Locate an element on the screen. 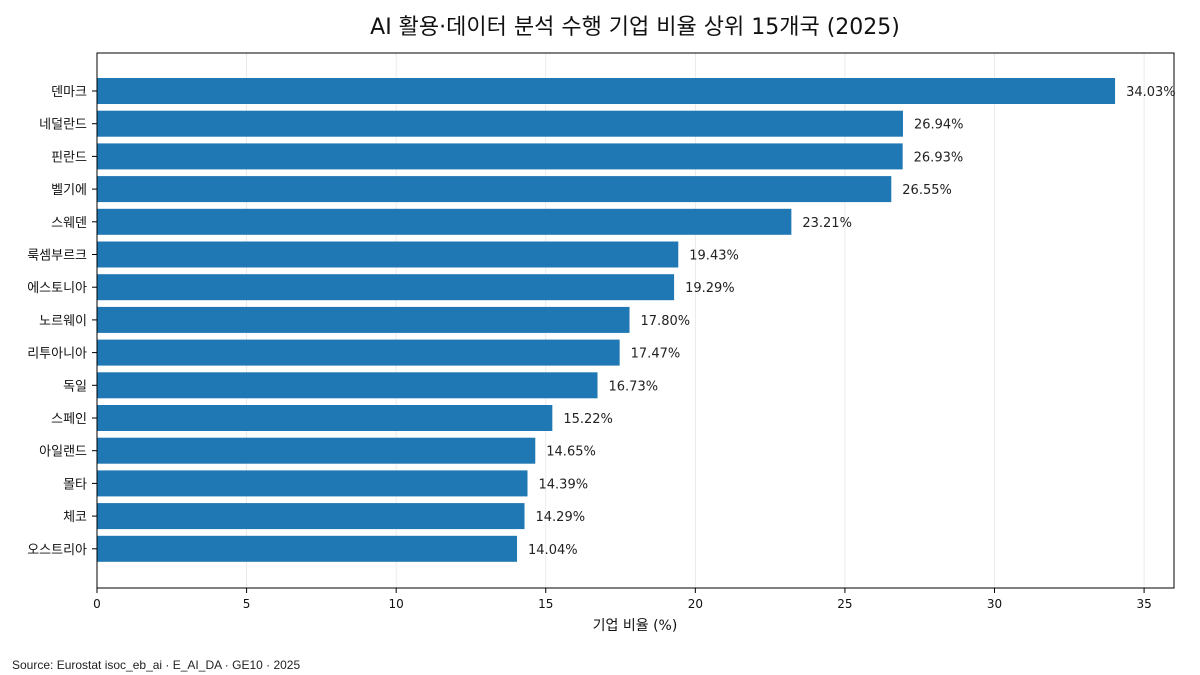 The width and height of the screenshot is (1200, 675). value-label: 14.04% is located at coordinates (553, 550).